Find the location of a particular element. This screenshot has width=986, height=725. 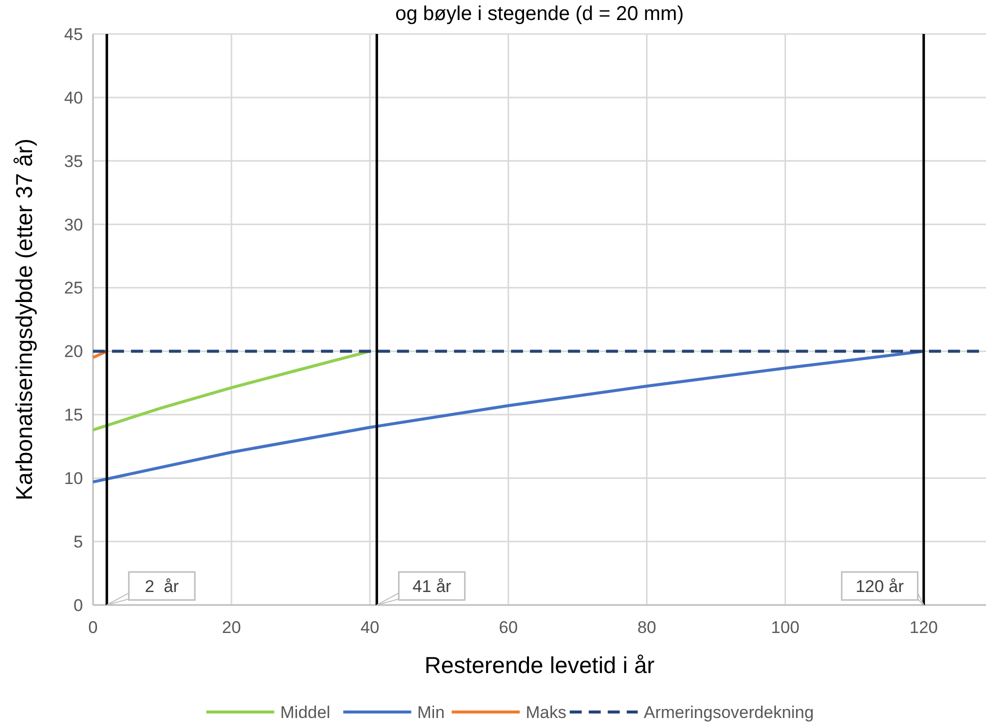

y-tick-label: 25 is located at coordinates (73, 288).